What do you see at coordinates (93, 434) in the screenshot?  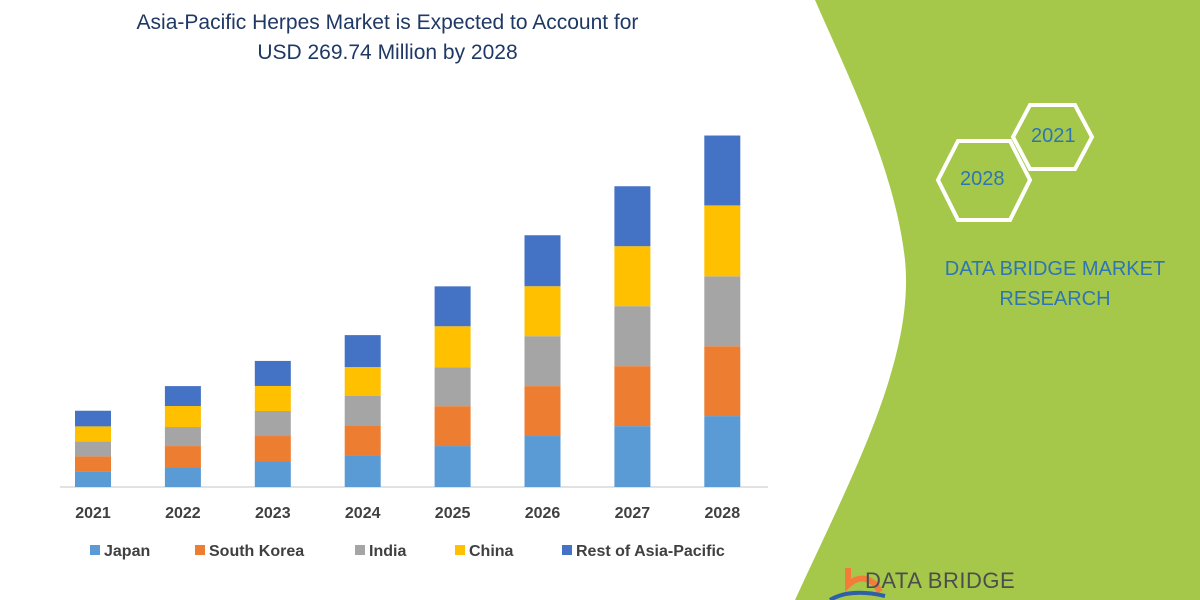 I see `bar-segment-china-2021` at bounding box center [93, 434].